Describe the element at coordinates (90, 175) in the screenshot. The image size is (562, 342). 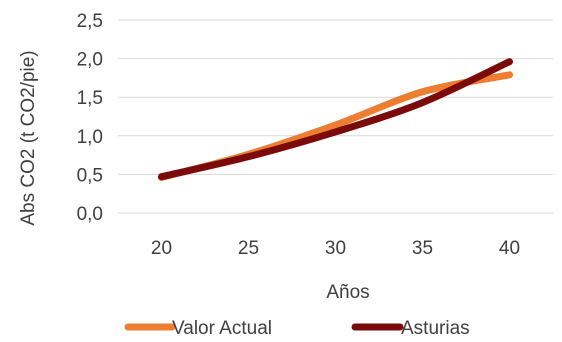
I see `y-tick-label: 0,5` at that location.